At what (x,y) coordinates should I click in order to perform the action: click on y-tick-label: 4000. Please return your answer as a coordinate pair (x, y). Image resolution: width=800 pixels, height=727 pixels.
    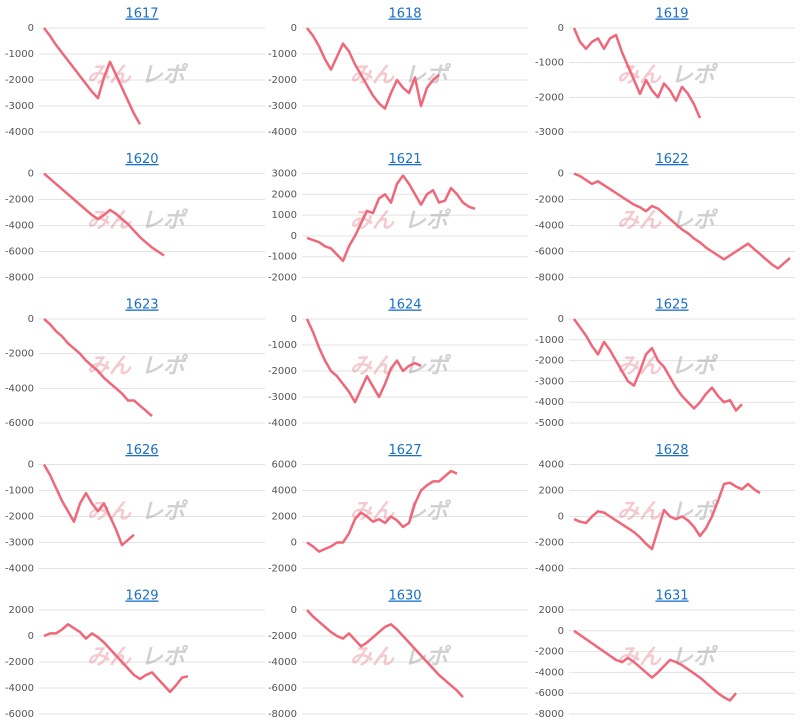
    Looking at the image, I should click on (284, 491).